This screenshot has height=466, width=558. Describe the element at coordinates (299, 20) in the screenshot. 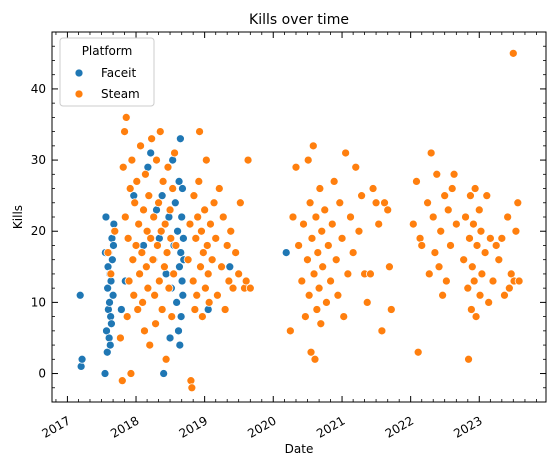

I see `chart-title: Kills over time` at that location.